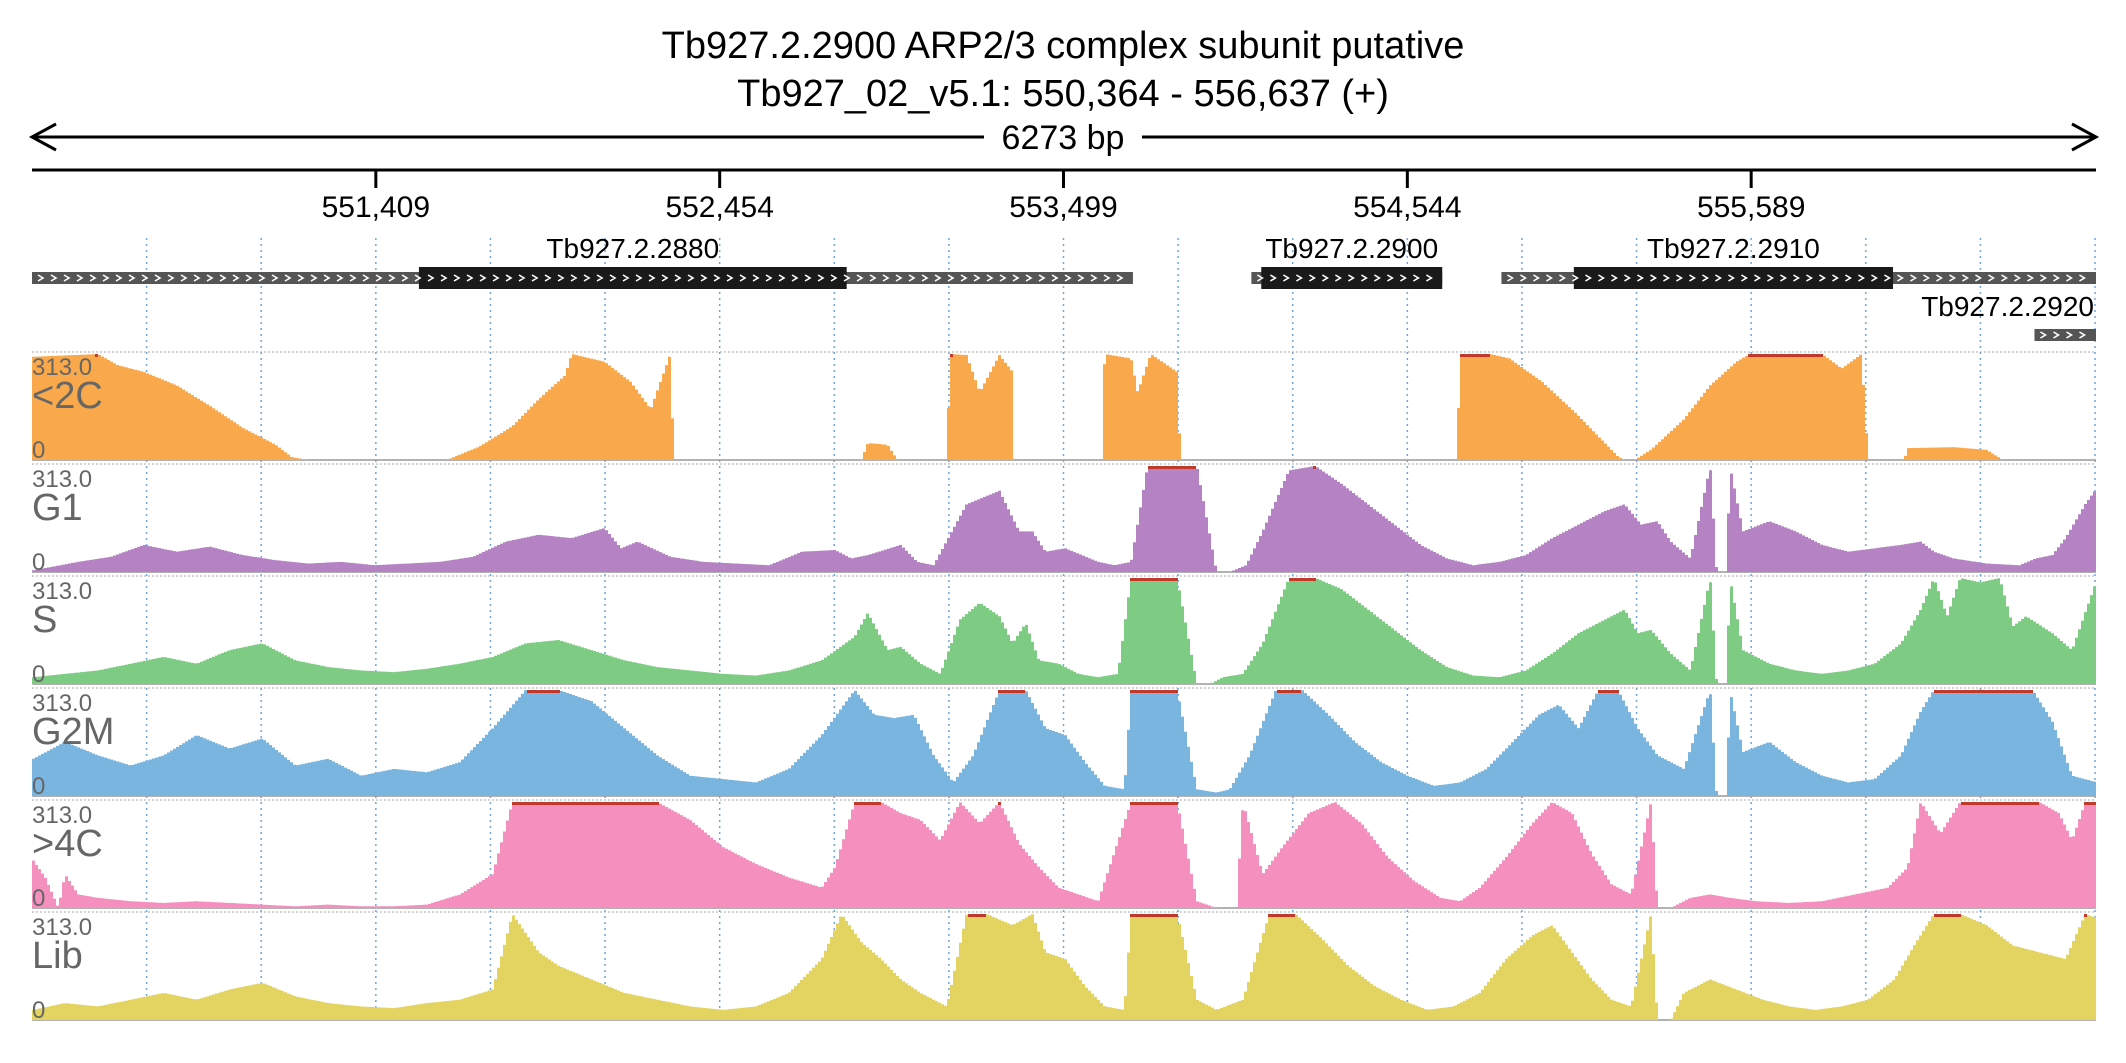 This screenshot has height=1063, width=2126. Describe the element at coordinates (376, 207) in the screenshot. I see `ruler-tick-label-0: 551,409` at that location.